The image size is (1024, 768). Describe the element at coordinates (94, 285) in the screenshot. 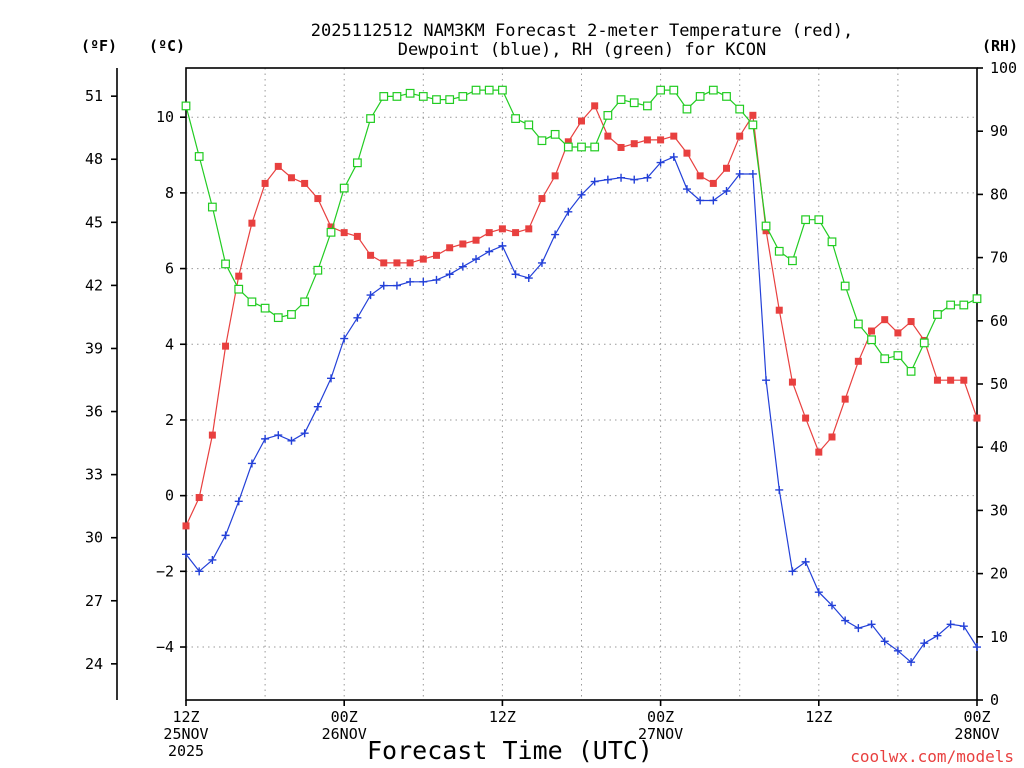

I see `fahrenheit-tick-label: 42` at that location.